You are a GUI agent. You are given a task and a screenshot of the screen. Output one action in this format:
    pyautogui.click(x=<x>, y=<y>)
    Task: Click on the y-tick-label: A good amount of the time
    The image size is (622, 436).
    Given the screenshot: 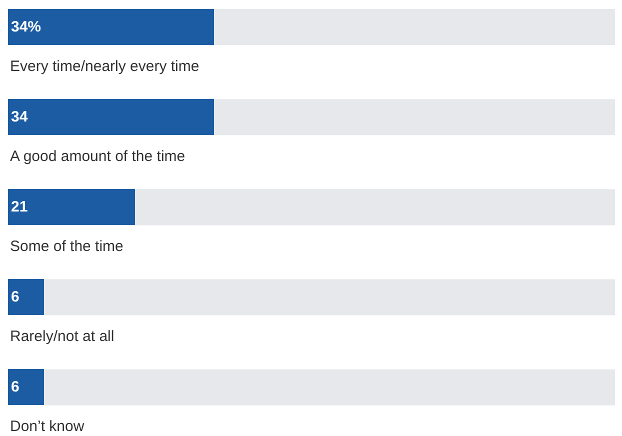 What is the action you would take?
    pyautogui.click(x=98, y=156)
    